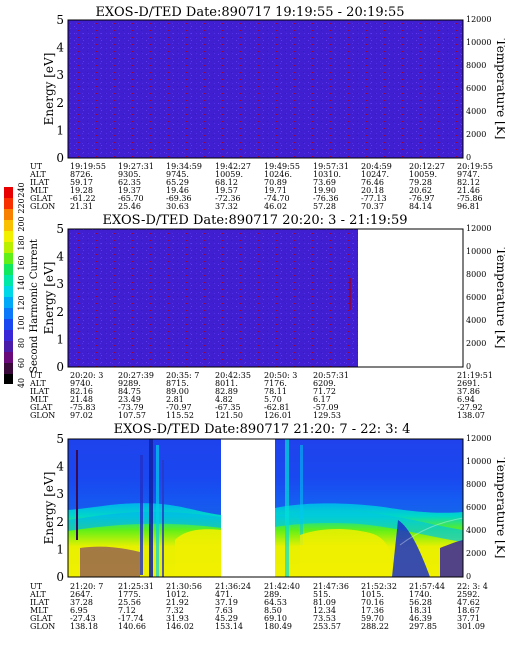 The image size is (505, 649). Describe the element at coordinates (278, 626) in the screenshot. I see `orbit-value: 180.49` at that location.